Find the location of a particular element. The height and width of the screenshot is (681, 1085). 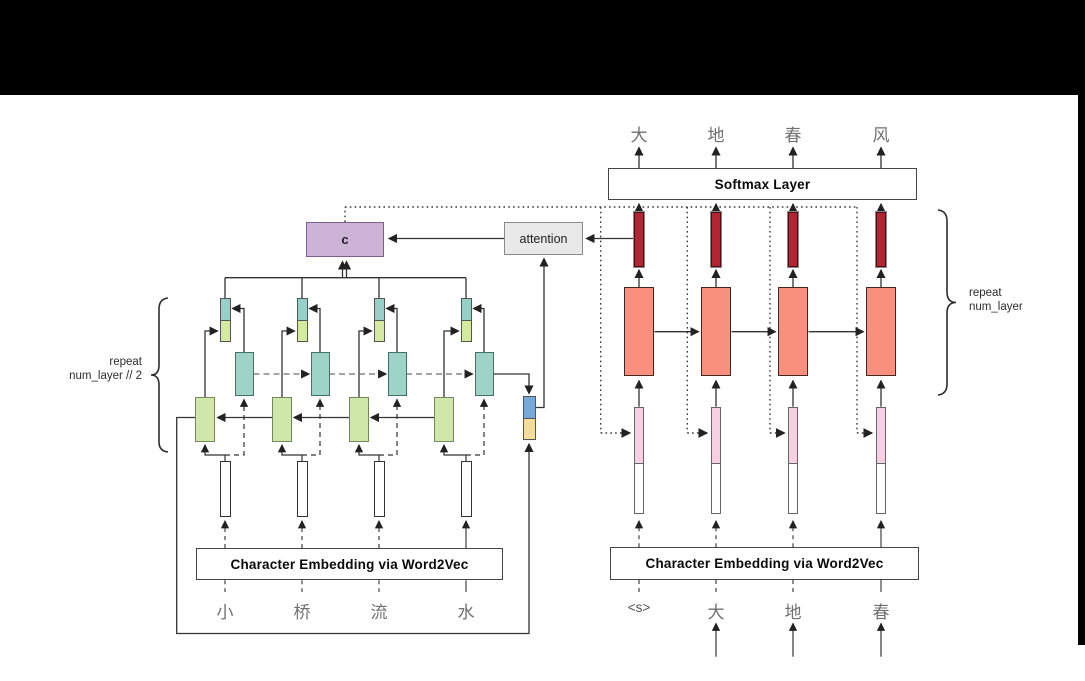

repeat-left-line2: num_layer // 2 is located at coordinates (105, 376).